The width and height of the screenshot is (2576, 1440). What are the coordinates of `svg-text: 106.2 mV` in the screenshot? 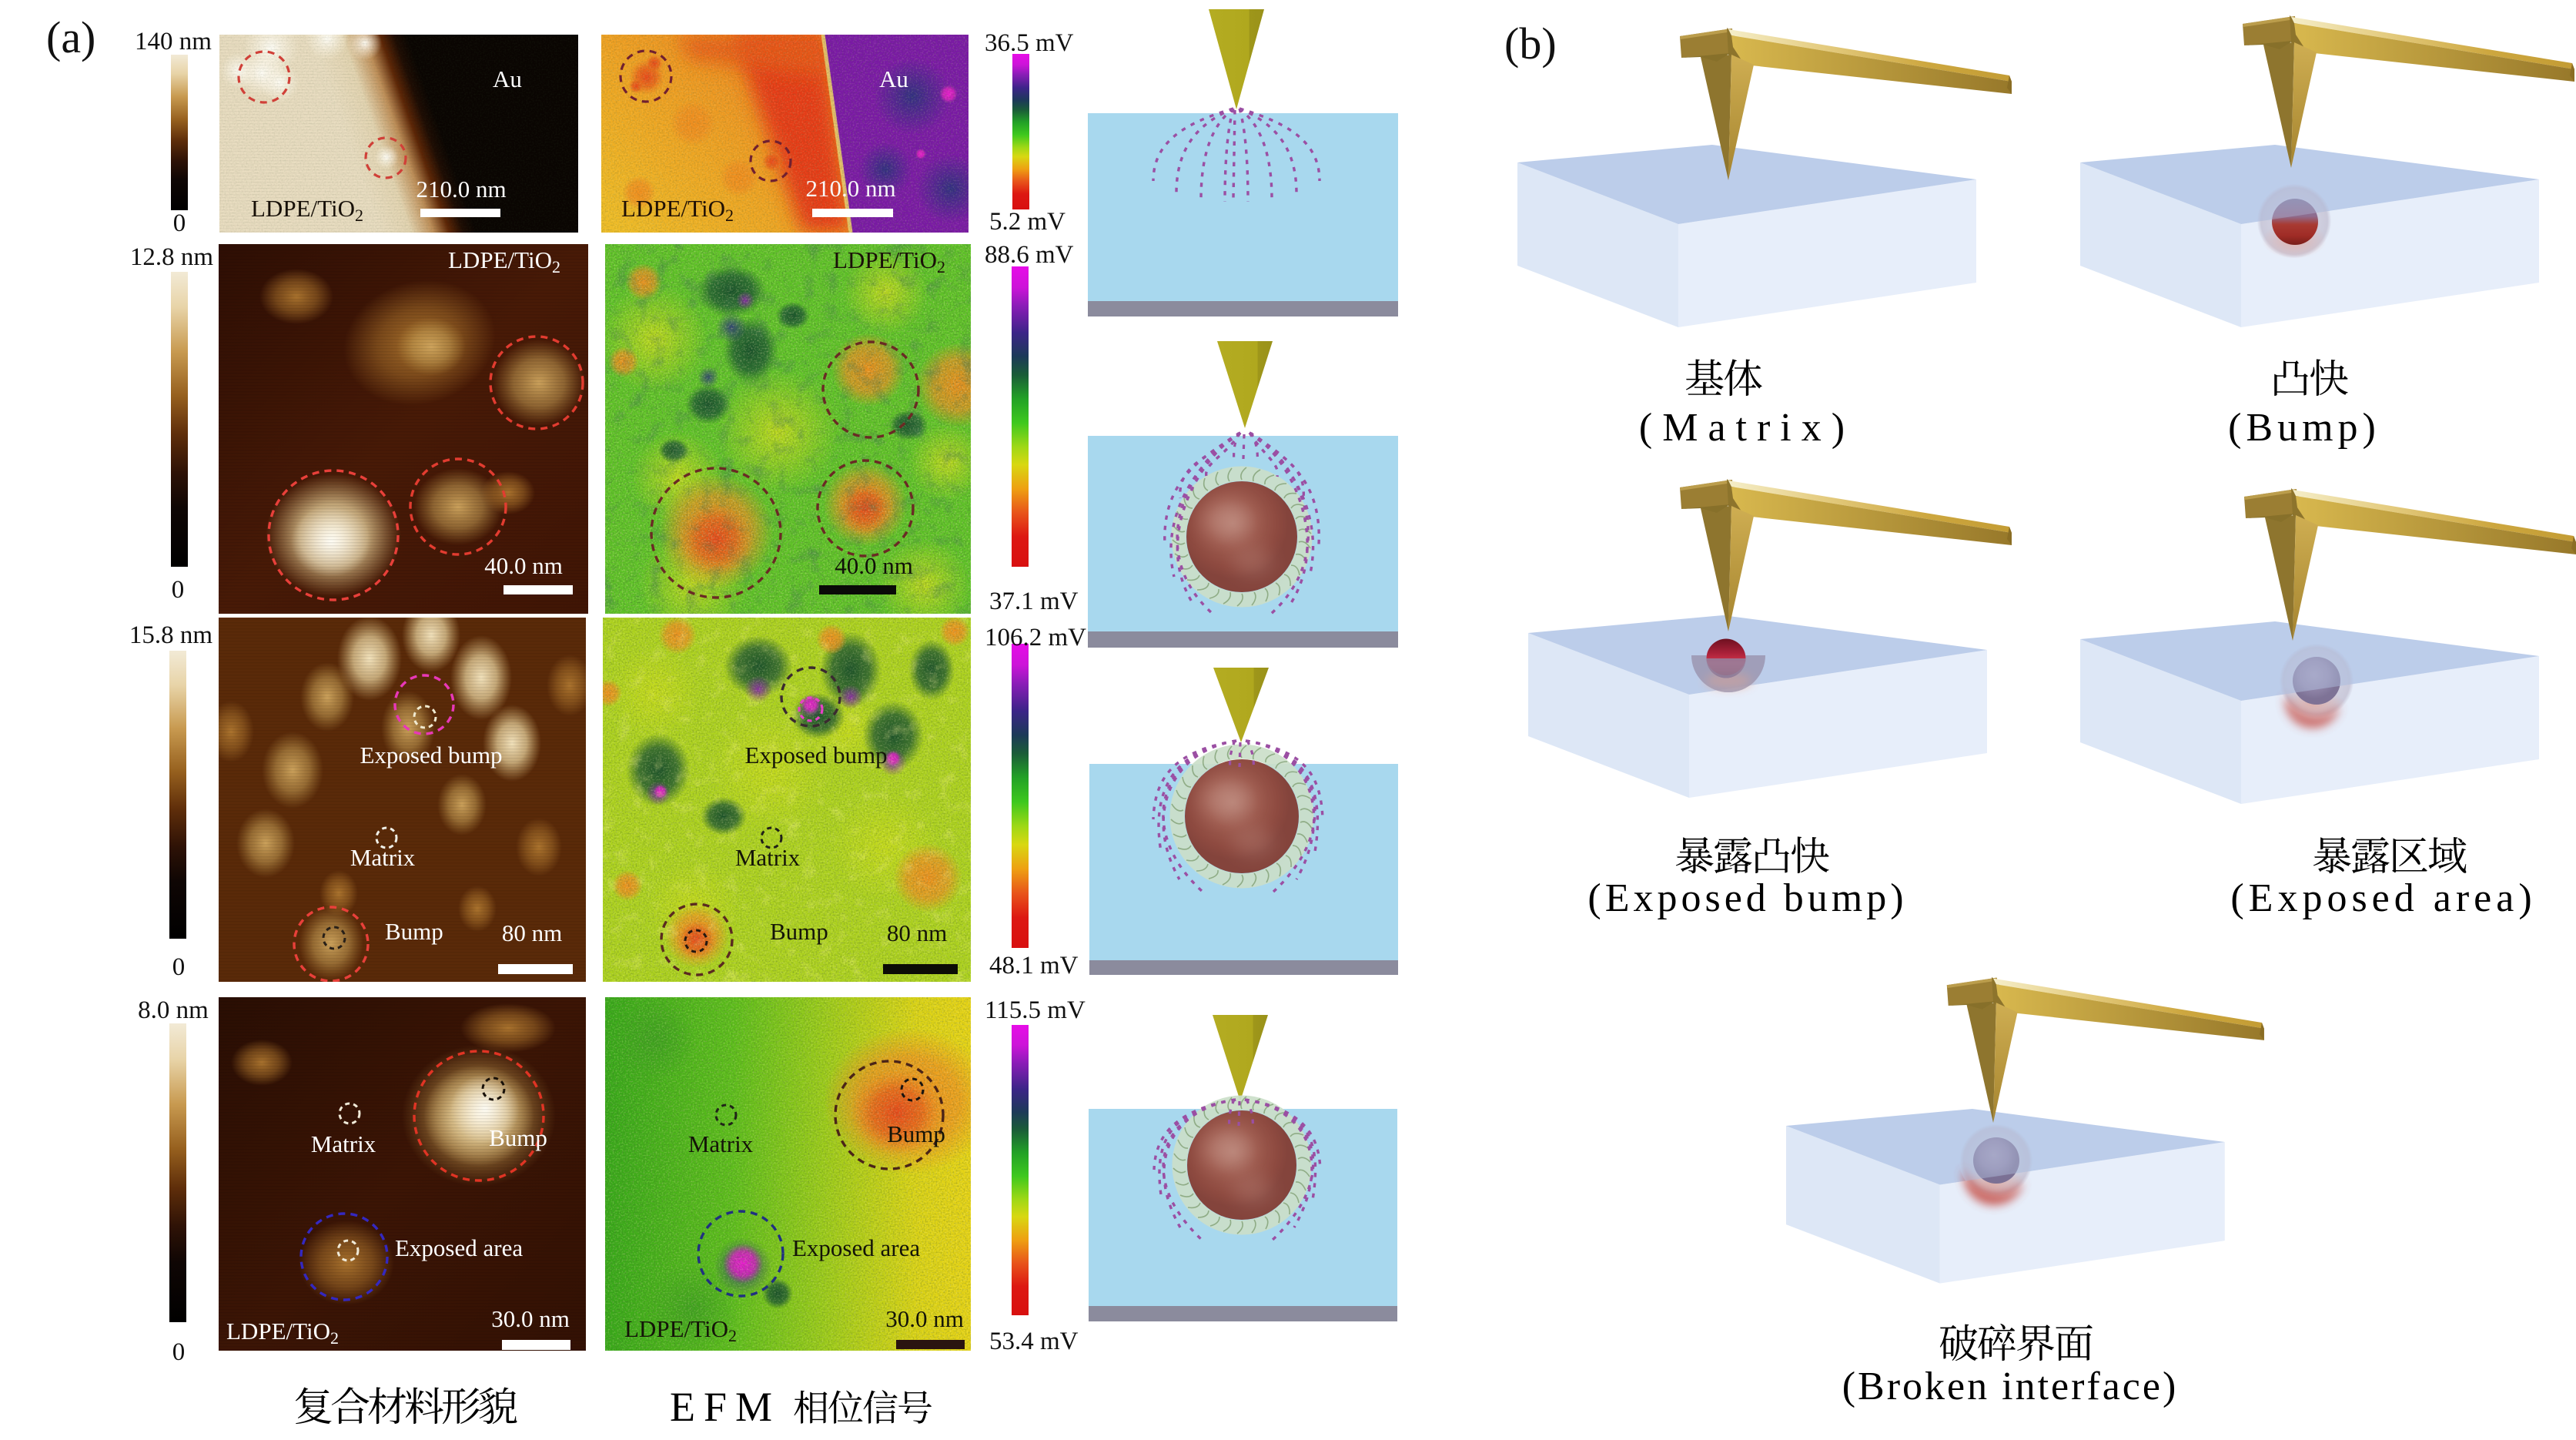 It's located at (1035, 637).